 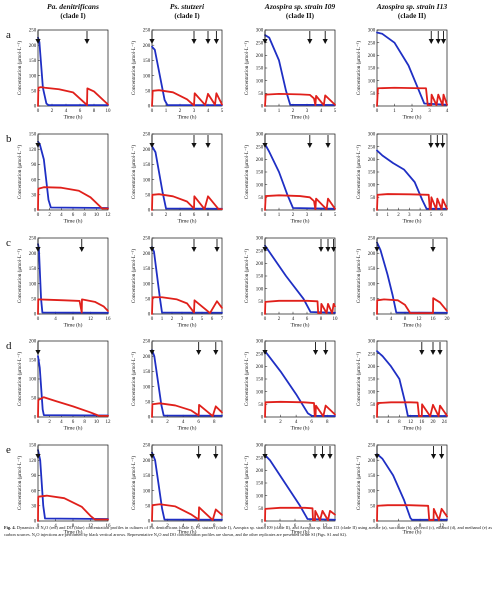 What do you see at coordinates (300, 16) in the screenshot?
I see `column-clade-3: (clade II)` at bounding box center [300, 16].